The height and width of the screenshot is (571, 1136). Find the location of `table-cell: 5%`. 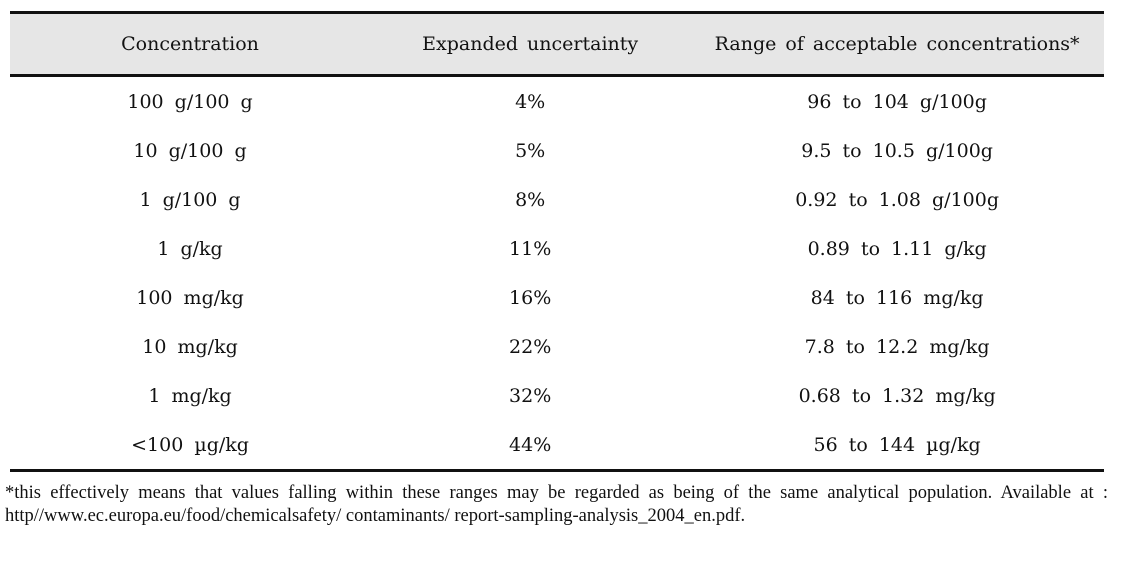

table-cell: 5% is located at coordinates (530, 150).